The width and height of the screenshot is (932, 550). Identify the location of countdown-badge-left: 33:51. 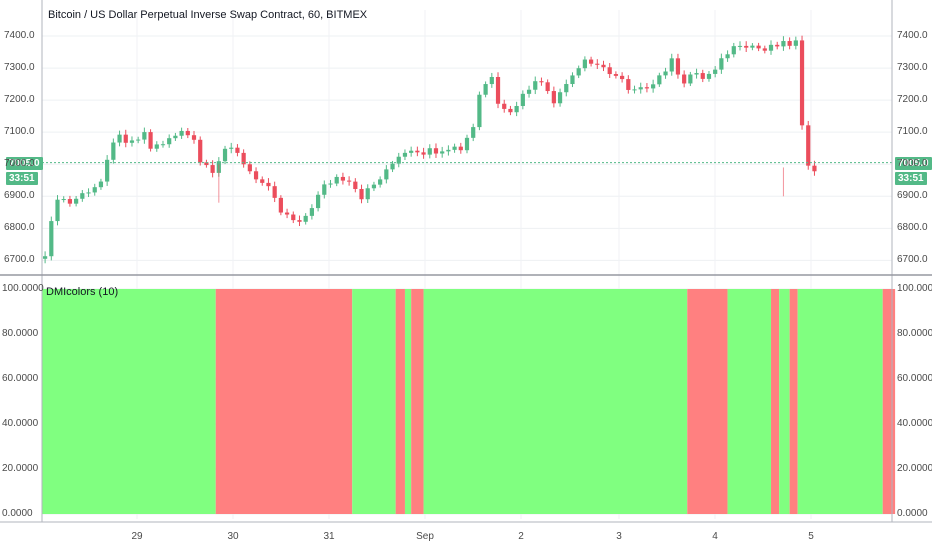
(22, 178).